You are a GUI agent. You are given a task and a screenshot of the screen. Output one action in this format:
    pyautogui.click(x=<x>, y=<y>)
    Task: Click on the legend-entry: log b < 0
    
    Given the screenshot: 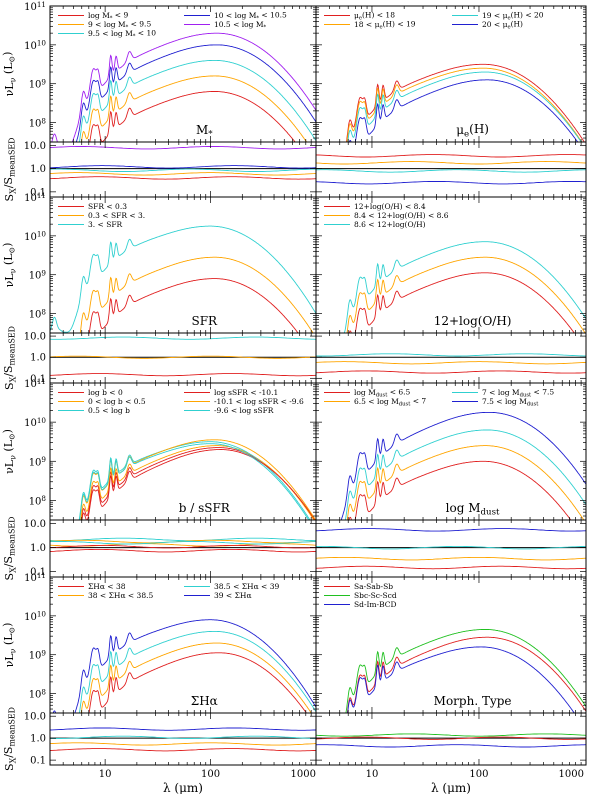 What is the action you would take?
    pyautogui.click(x=105, y=392)
    